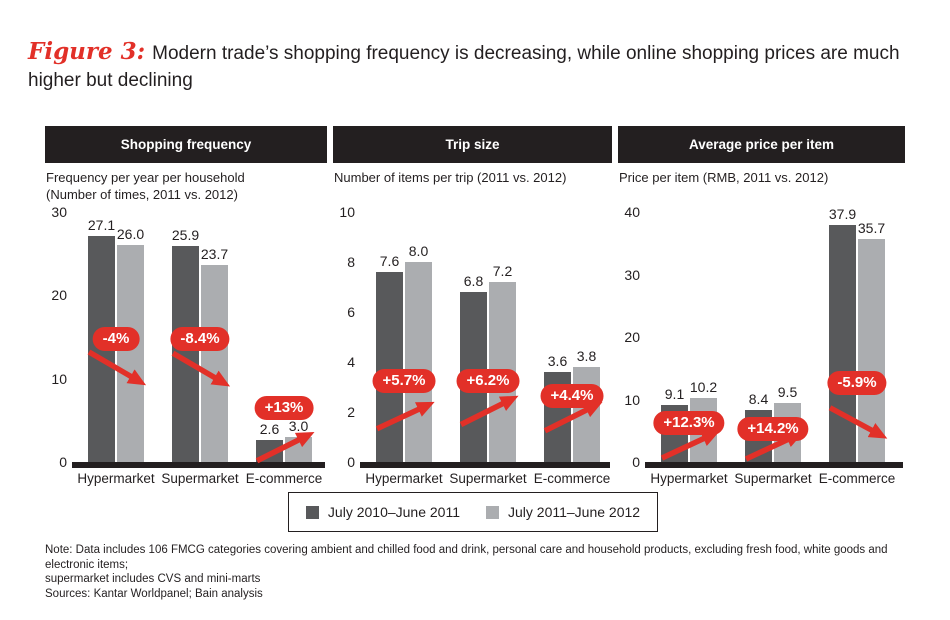 This screenshot has width=950, height=620. I want to click on legend-label: July 2011–June 2012, so click(574, 512).